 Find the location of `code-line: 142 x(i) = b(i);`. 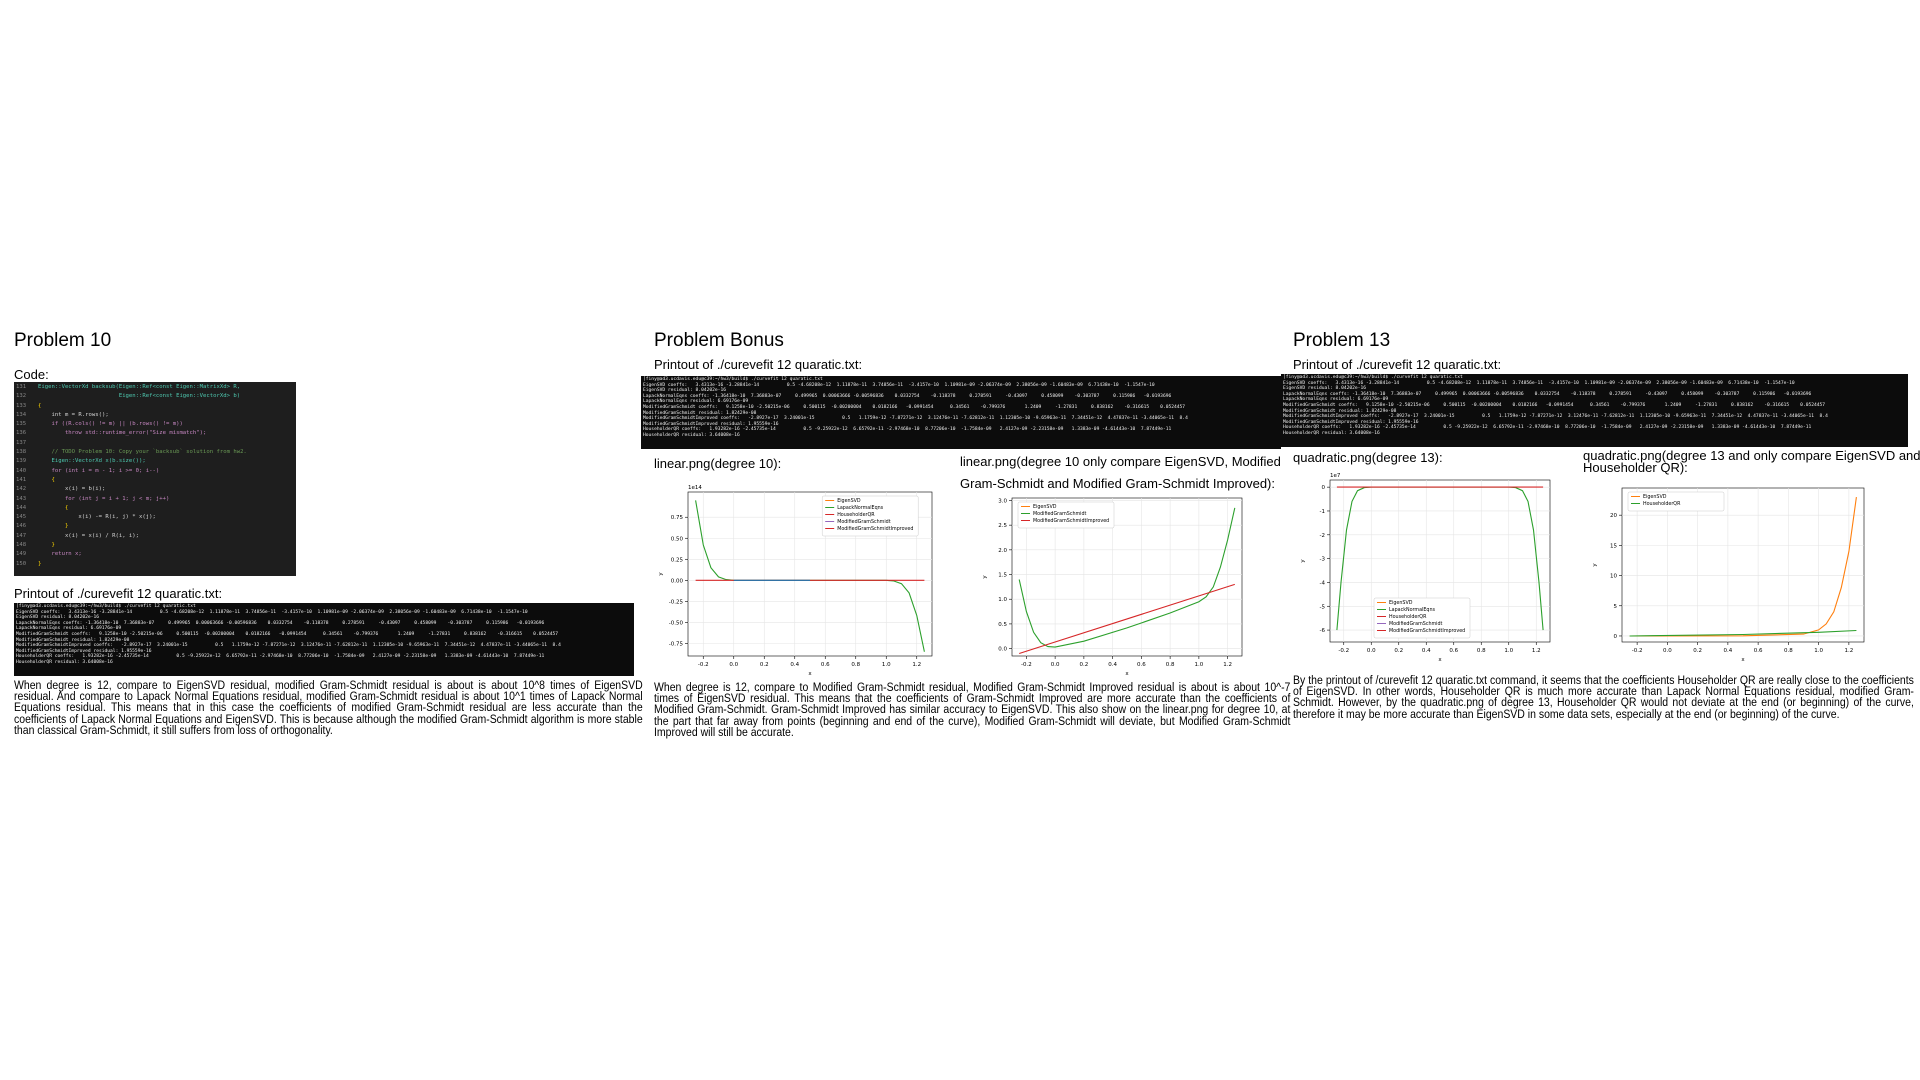

code-line: 142 x(i) = b(i); is located at coordinates (155, 489).